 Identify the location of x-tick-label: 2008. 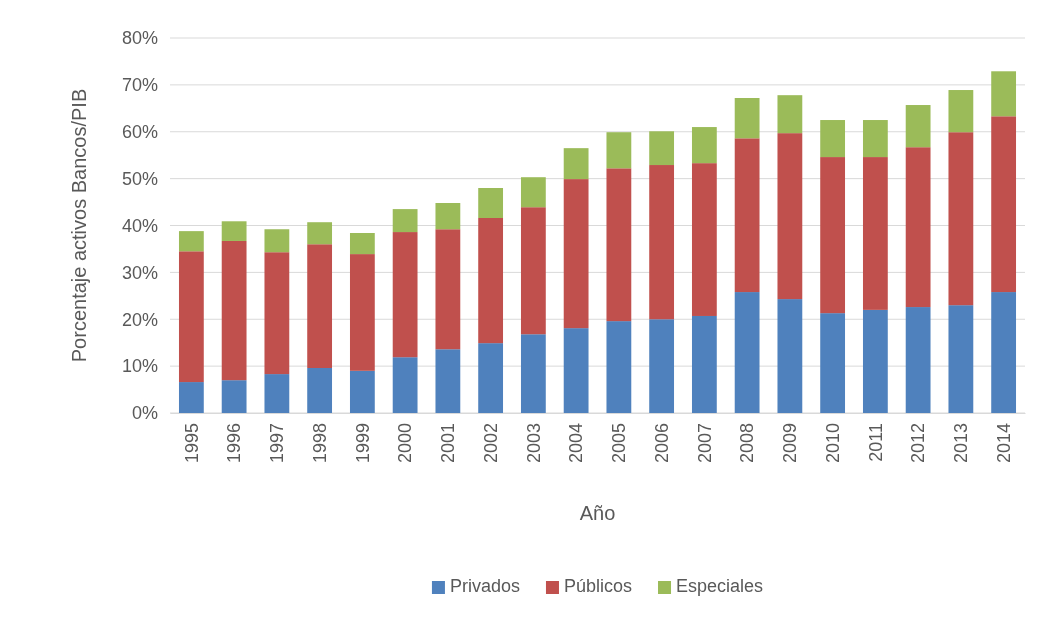
(747, 443).